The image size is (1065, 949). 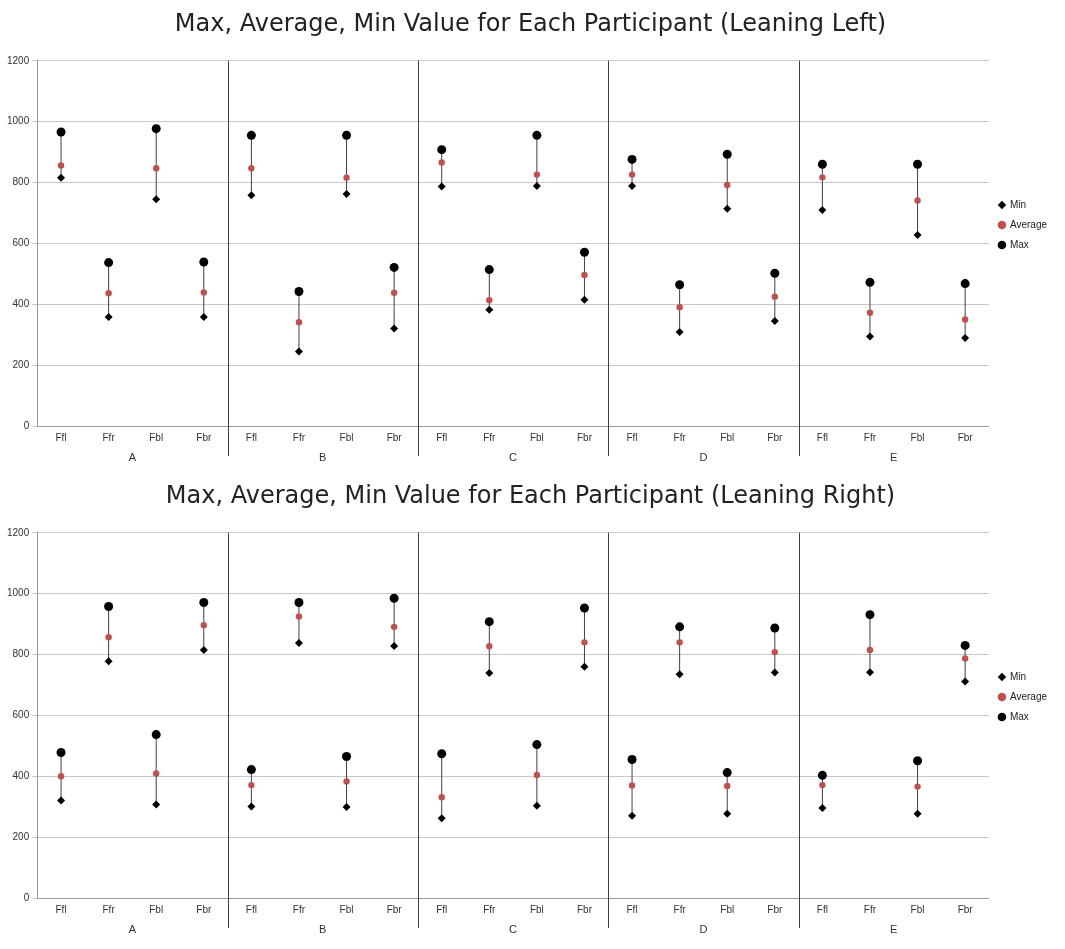 What do you see at coordinates (530, 22) in the screenshot?
I see `chart-title: Max, Average, Min Value for Each Participant (Leaning Left)` at bounding box center [530, 22].